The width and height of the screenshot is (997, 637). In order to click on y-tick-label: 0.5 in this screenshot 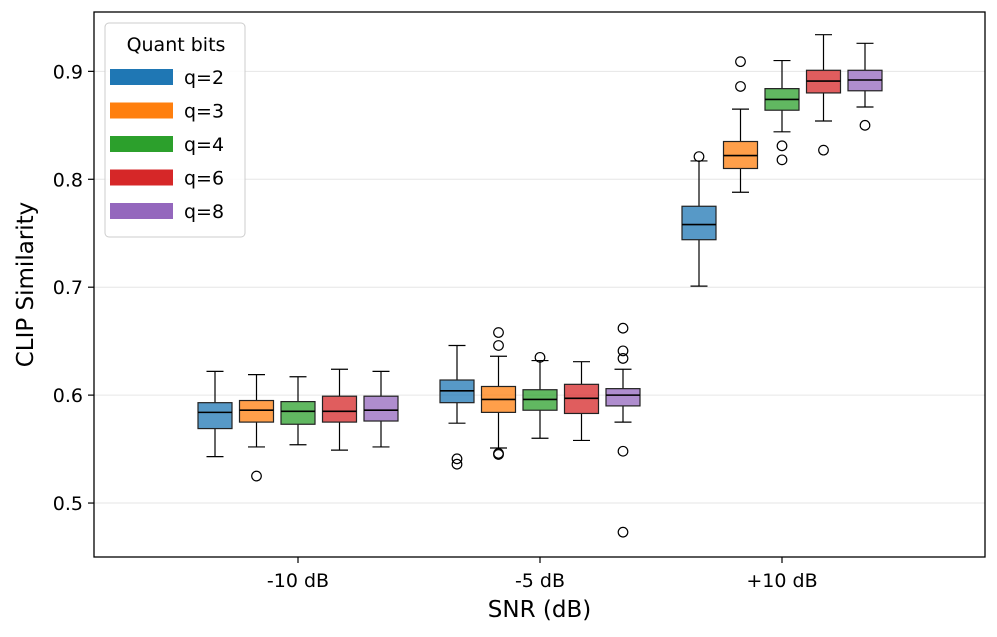, I will do `click(68, 504)`.